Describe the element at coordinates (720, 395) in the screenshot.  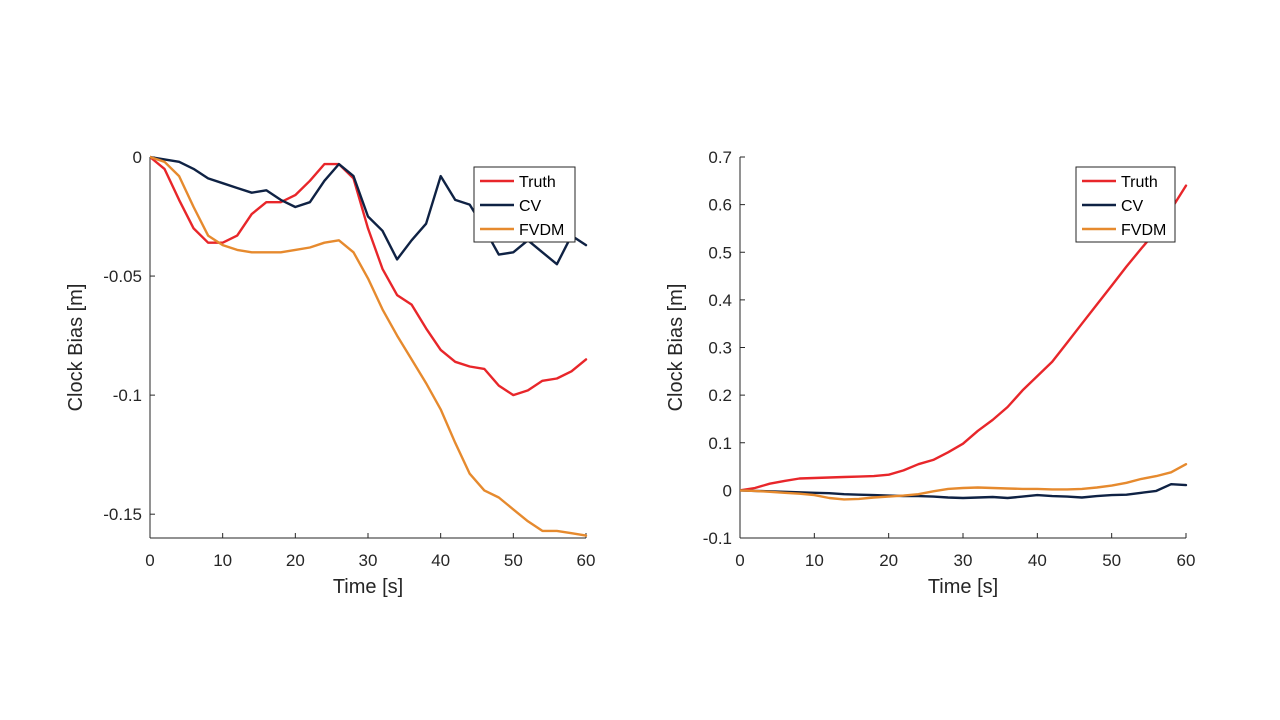
I see `y-tick-label: 0.2` at that location.